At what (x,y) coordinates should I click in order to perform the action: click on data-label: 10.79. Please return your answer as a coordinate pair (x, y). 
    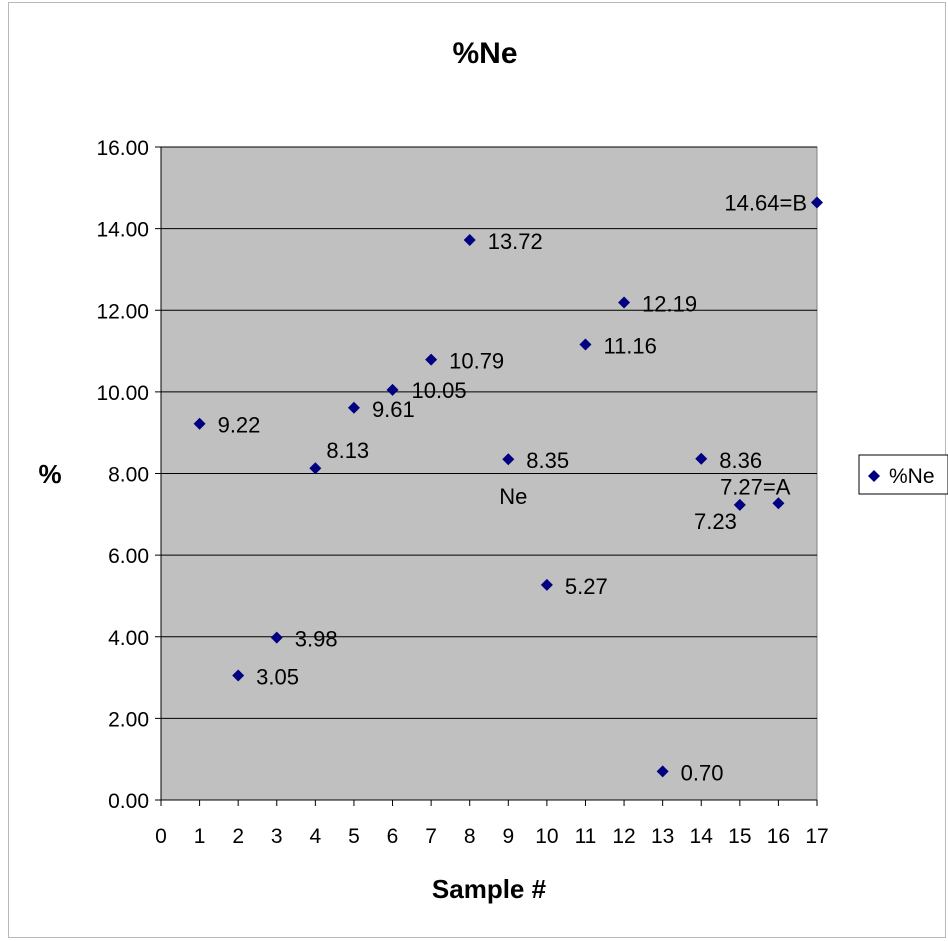
    Looking at the image, I should click on (476, 361).